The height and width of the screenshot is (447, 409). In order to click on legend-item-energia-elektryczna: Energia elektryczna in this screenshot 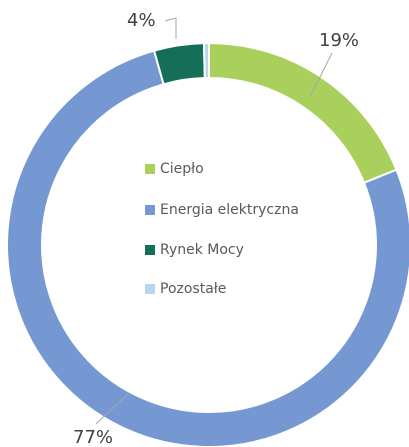, I will do `click(222, 210)`.